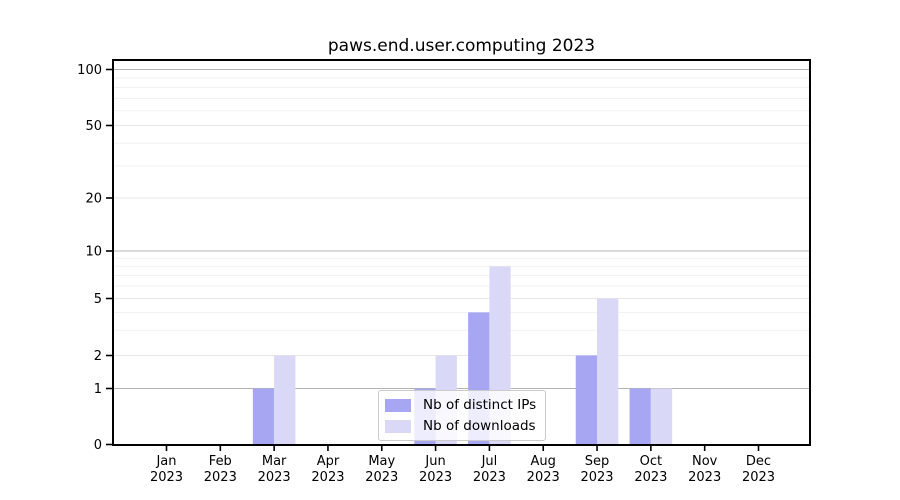 This screenshot has width=900, height=500. I want to click on y-tick-label-50: 50, so click(93, 126).